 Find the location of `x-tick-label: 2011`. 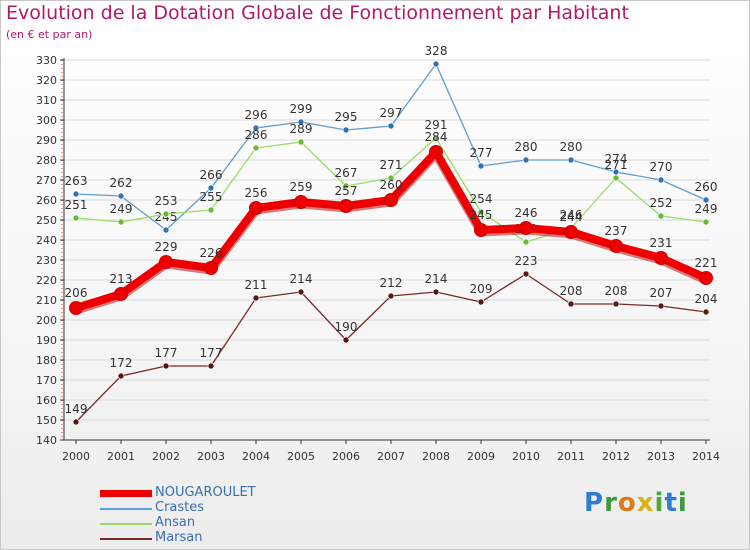

x-tick-label: 2011 is located at coordinates (571, 456).